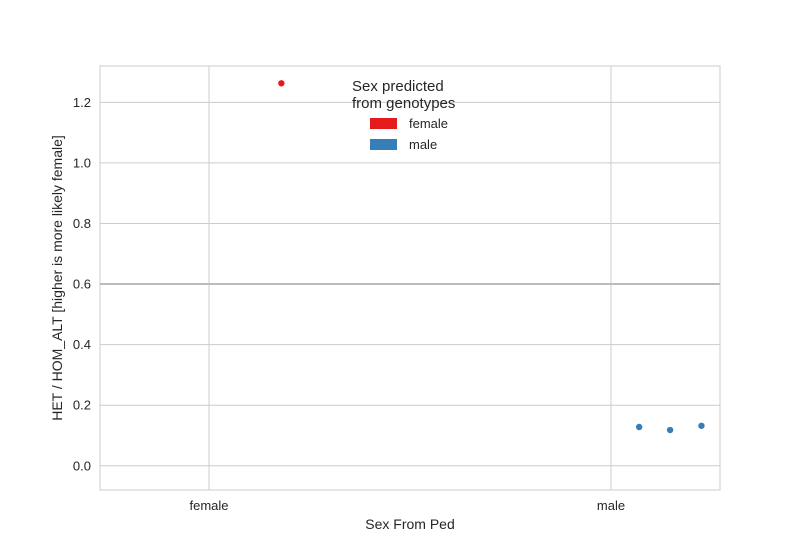 Image resolution: width=800 pixels, height=550 pixels. What do you see at coordinates (428, 123) in the screenshot?
I see `legend-label-female: female` at bounding box center [428, 123].